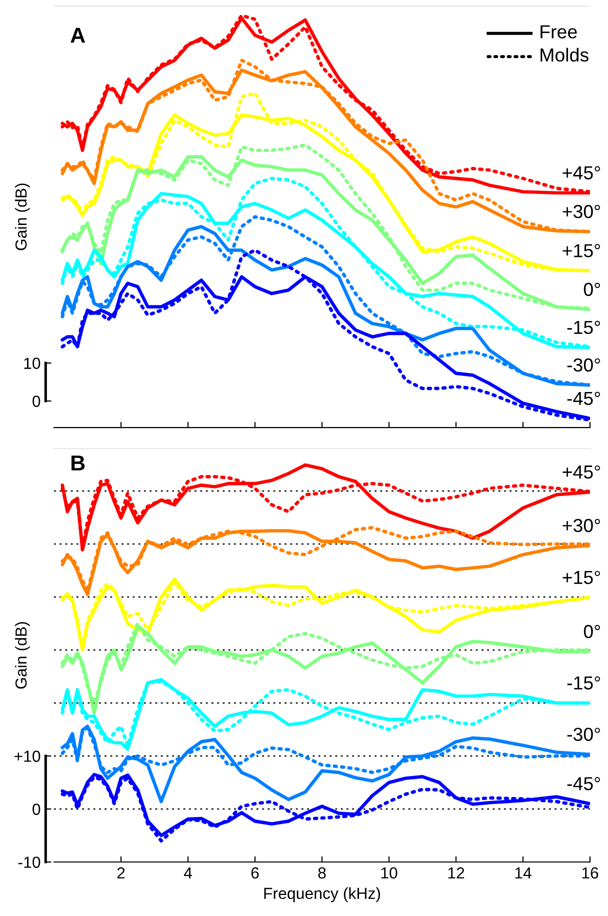  I want to click on annotation: B, so click(78, 463).